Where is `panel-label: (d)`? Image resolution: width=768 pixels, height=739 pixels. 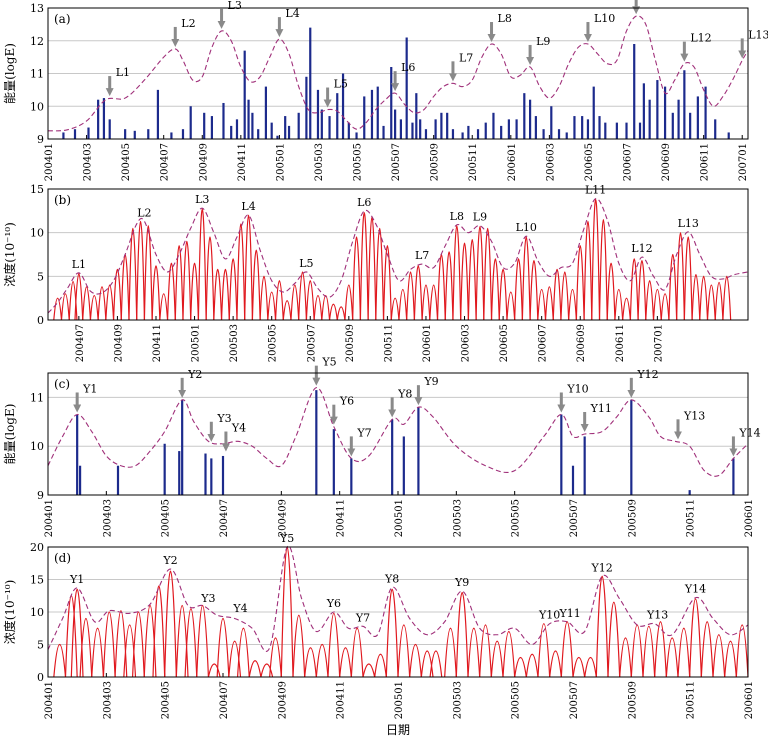
panel-label: (d) is located at coordinates (62, 558).